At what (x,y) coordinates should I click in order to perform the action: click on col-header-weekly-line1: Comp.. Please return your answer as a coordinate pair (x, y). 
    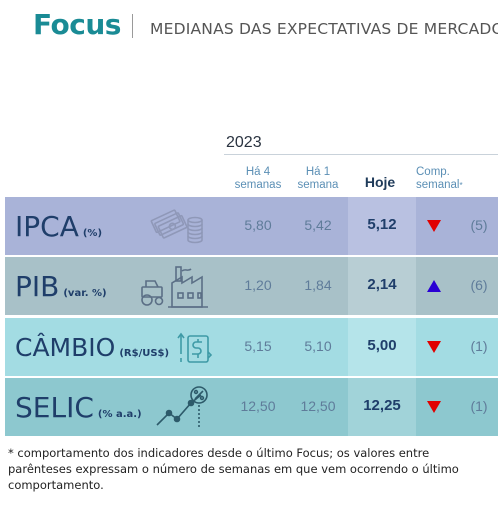
    Looking at the image, I should click on (433, 172).